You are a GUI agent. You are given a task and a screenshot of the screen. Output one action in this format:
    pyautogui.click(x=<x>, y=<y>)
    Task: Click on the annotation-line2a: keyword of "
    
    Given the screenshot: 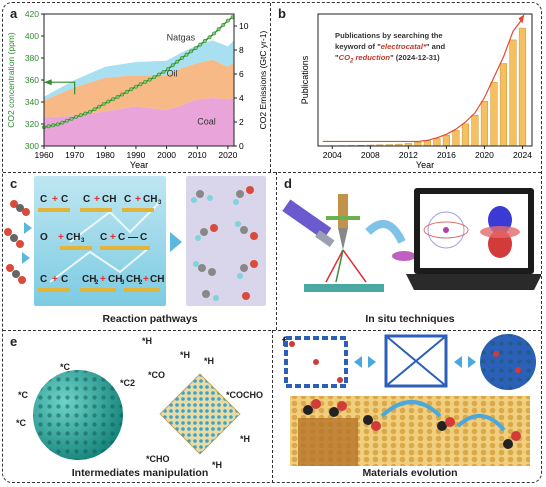 What is the action you would take?
    pyautogui.click(x=358, y=46)
    